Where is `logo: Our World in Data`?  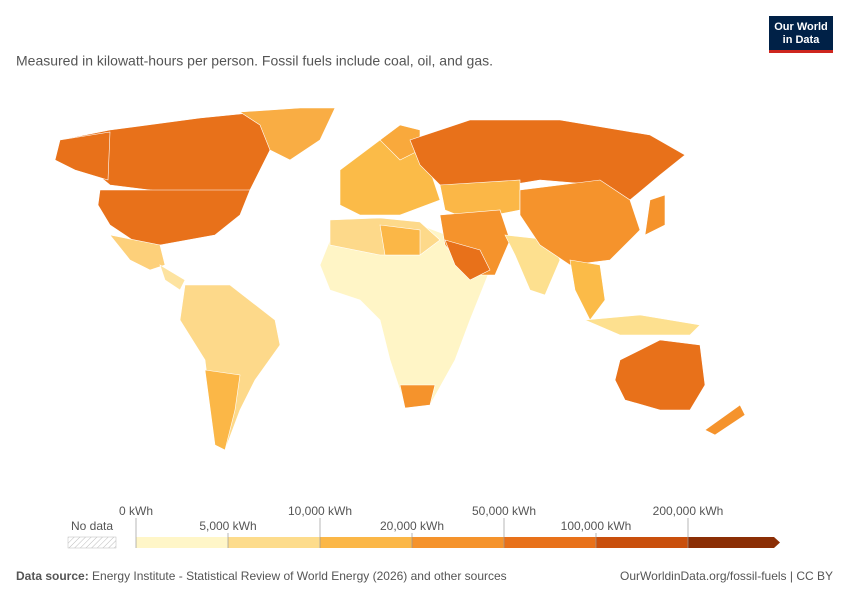
logo: Our World in Data is located at coordinates (801, 34).